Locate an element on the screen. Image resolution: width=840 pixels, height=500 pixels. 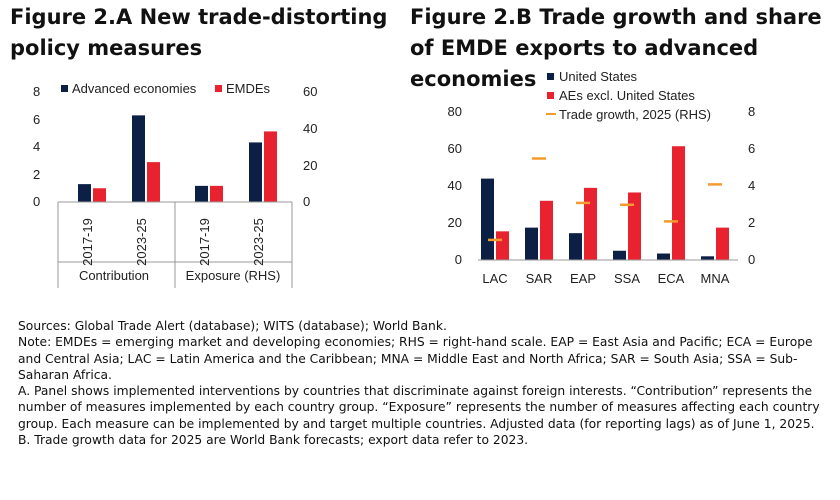
legend-b-swatch-aes is located at coordinates (550, 95).